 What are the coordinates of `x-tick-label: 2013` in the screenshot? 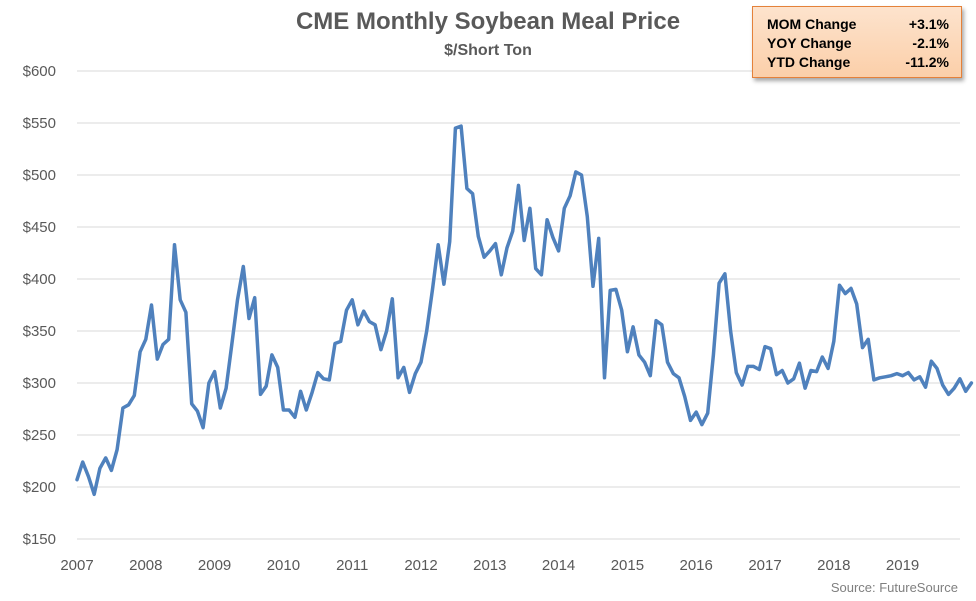 It's located at (489, 565).